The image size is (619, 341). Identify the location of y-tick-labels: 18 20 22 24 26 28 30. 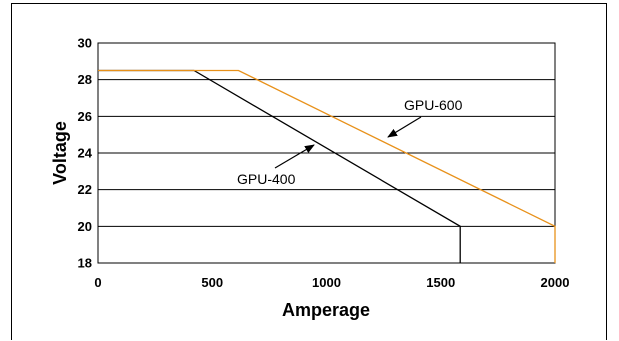
(85, 153).